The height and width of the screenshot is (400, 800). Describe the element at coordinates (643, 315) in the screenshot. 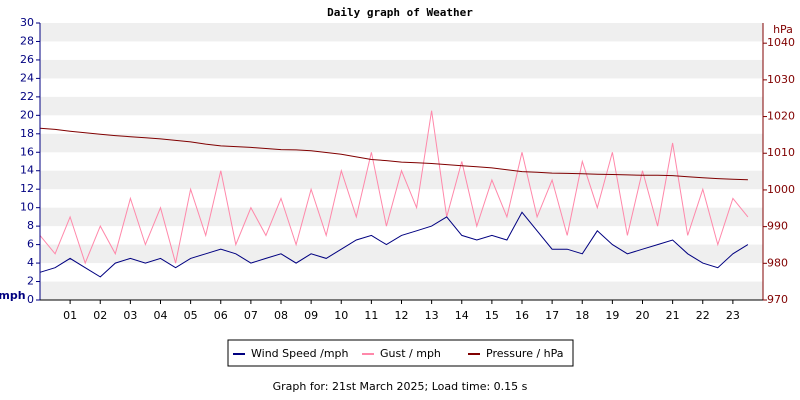

I see `x-tick-label: 20` at that location.